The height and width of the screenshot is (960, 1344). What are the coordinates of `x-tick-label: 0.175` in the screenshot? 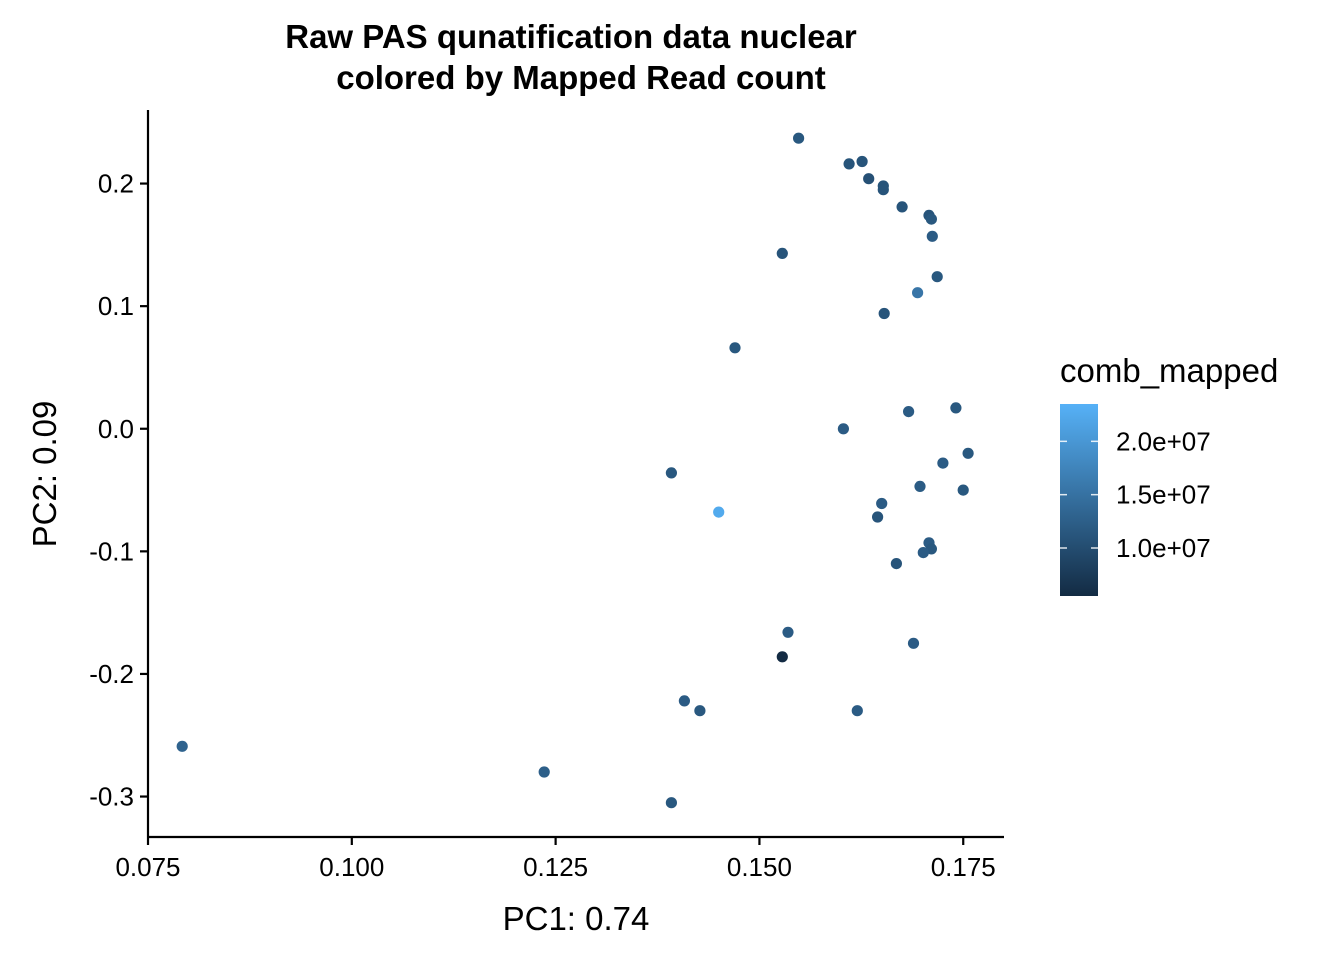 It's located at (963, 867).